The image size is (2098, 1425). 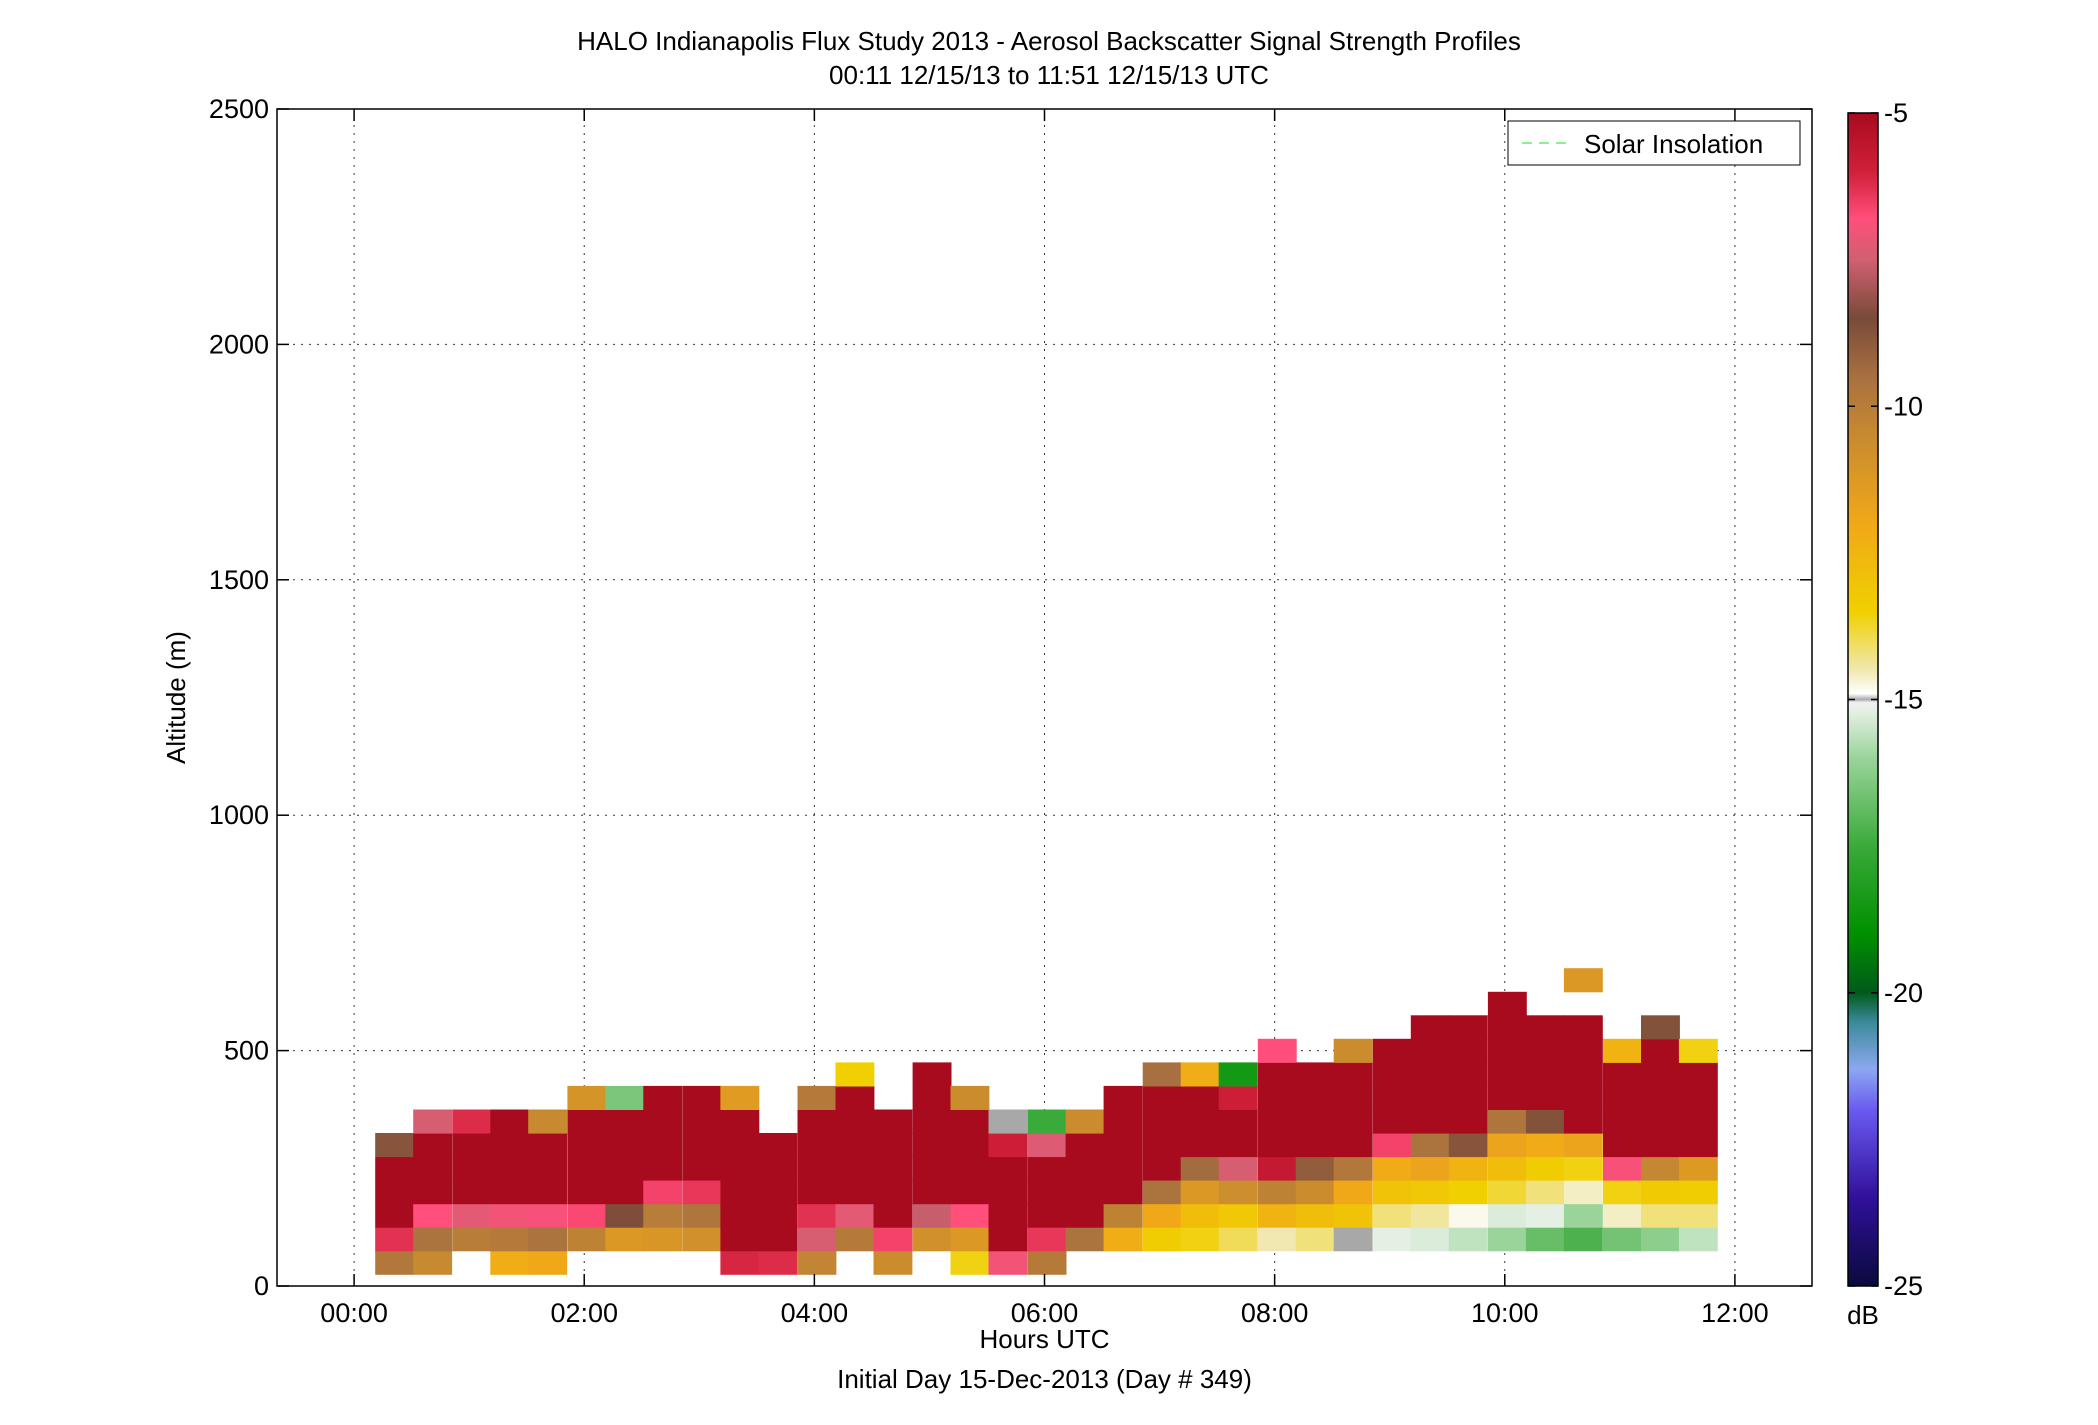 I want to click on x-tick-label: 02:00, so click(x=584, y=1313).